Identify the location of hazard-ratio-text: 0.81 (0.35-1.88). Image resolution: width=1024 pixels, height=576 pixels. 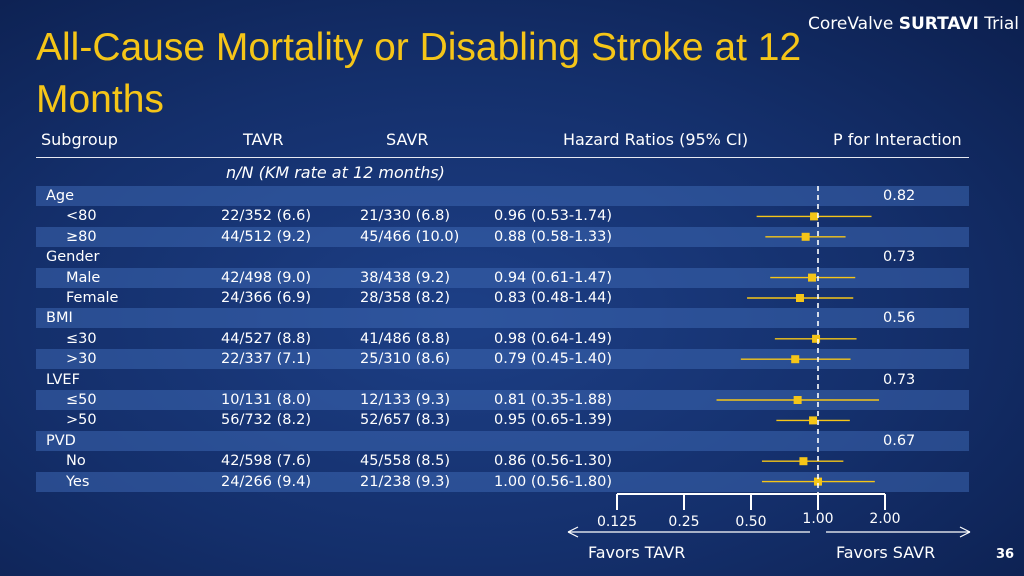
(553, 400).